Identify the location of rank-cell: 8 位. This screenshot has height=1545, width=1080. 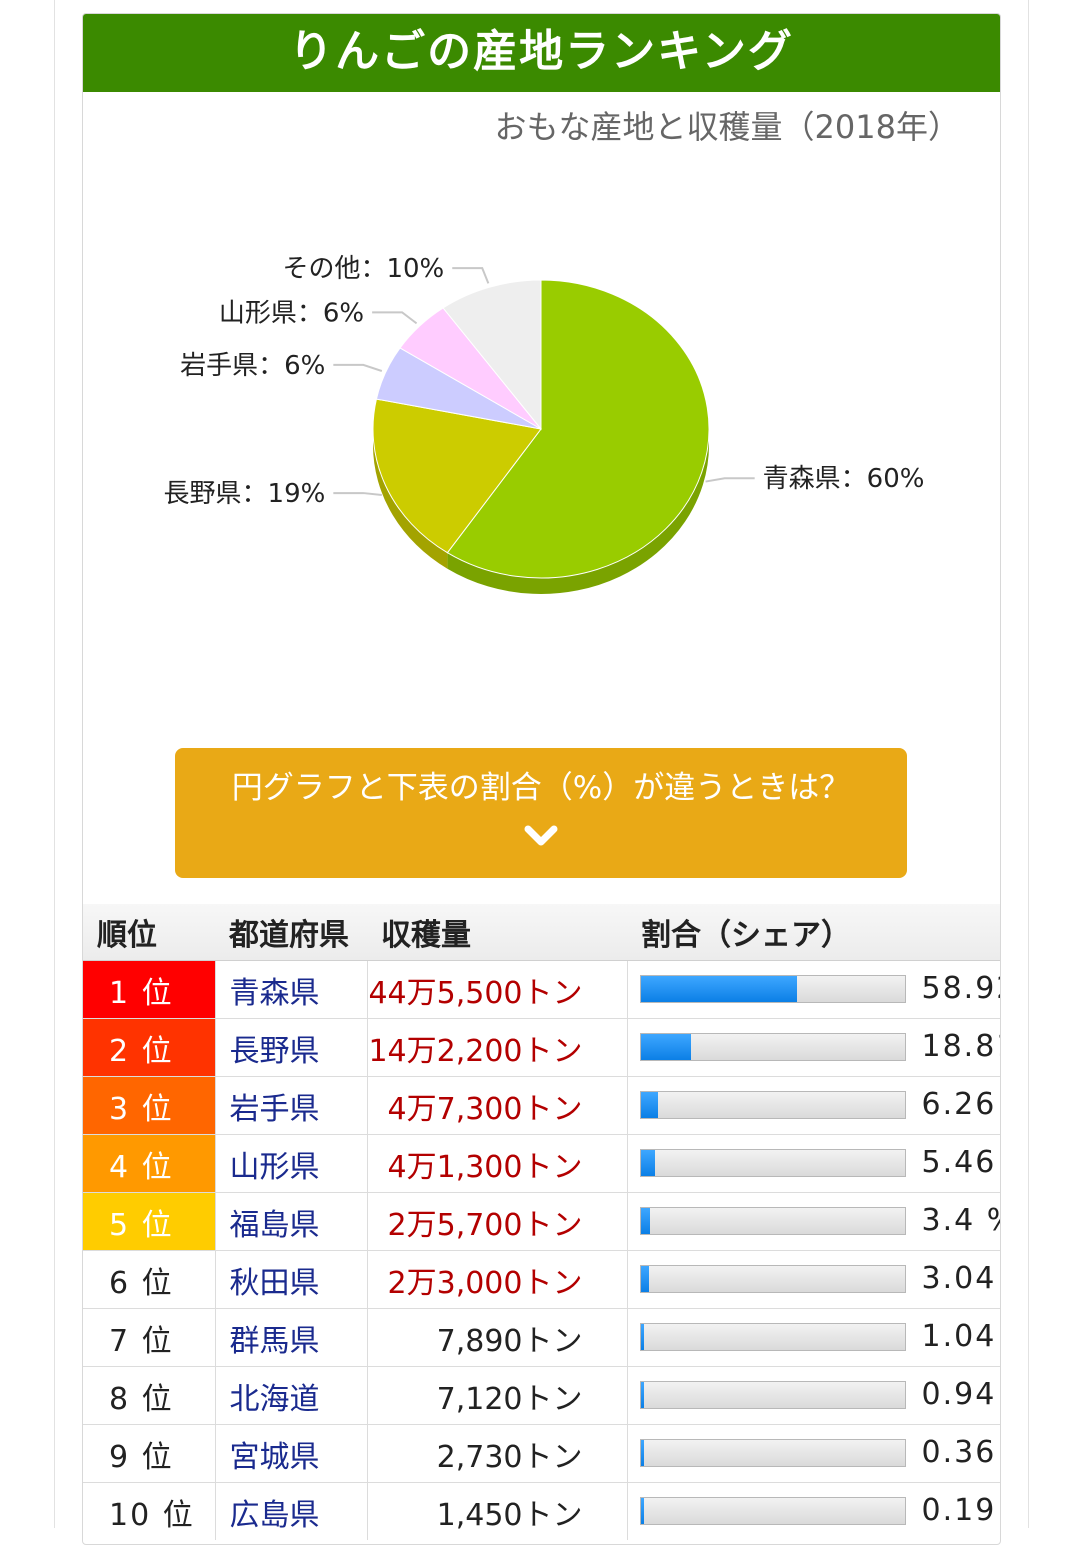
(149, 1395).